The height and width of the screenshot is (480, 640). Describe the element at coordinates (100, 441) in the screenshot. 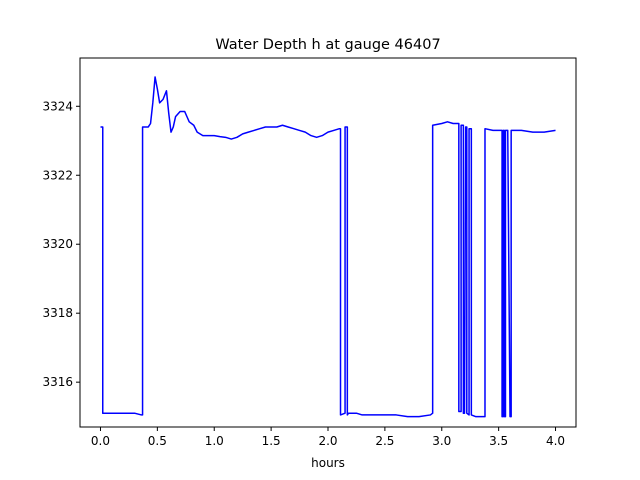

I see `x-tick-label: 0.0` at that location.